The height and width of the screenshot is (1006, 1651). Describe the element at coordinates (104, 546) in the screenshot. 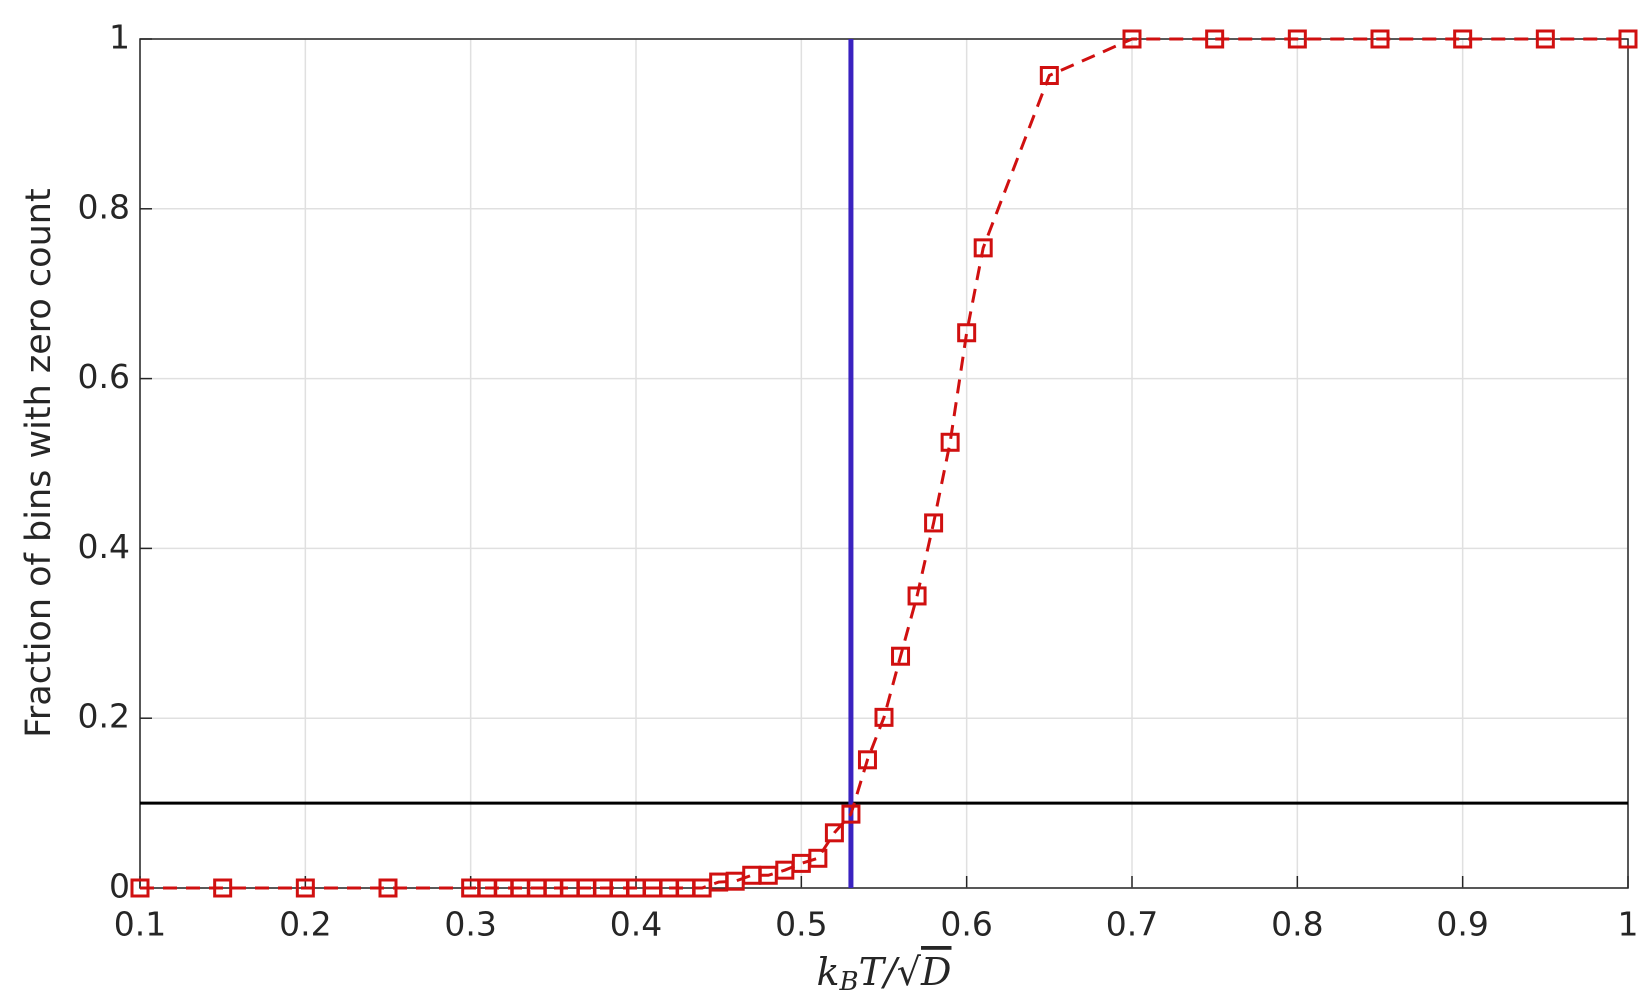

I see `y-tick-label: 0.4` at that location.